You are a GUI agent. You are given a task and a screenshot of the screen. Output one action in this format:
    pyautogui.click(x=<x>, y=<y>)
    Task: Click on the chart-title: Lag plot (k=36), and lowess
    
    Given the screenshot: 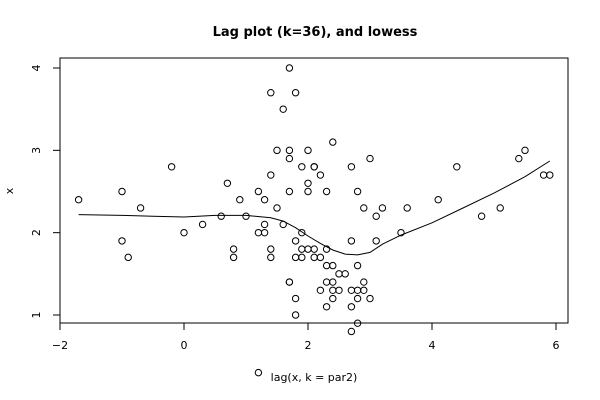 What is the action you would take?
    pyautogui.click(x=315, y=32)
    